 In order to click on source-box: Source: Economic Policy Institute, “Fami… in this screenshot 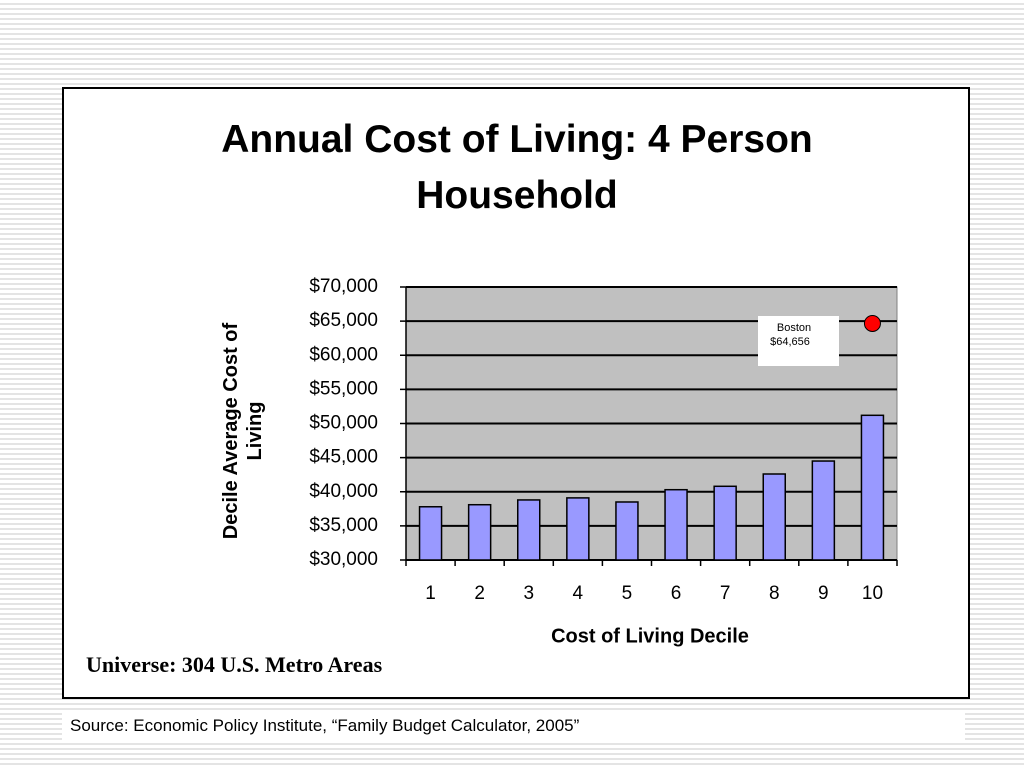, I will do `click(513, 726)`.